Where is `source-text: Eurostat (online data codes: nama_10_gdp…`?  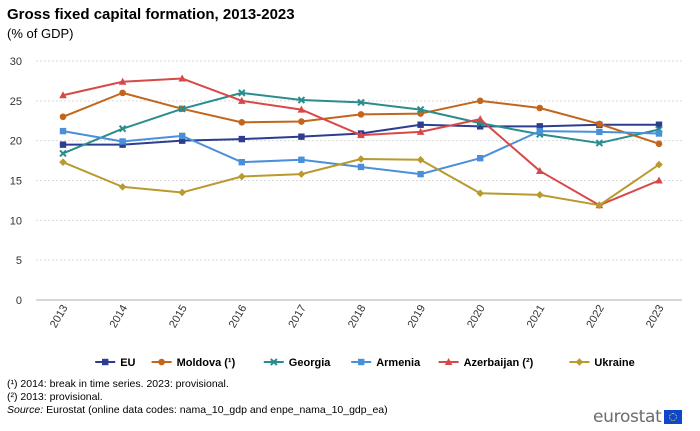 source-text: Eurostat (online data codes: nama_10_gdp… is located at coordinates (215, 410).